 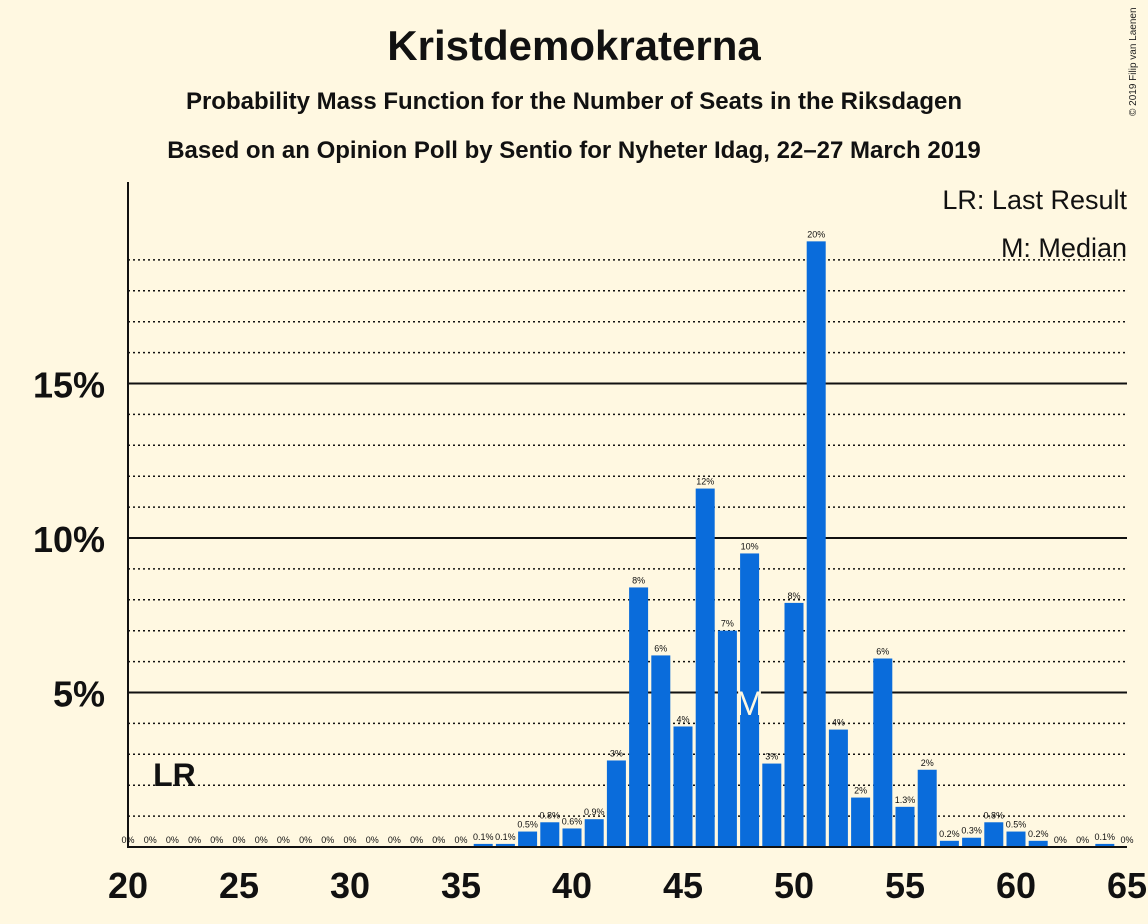 What do you see at coordinates (69, 385) in the screenshot?
I see `y-tick-label: 15%` at bounding box center [69, 385].